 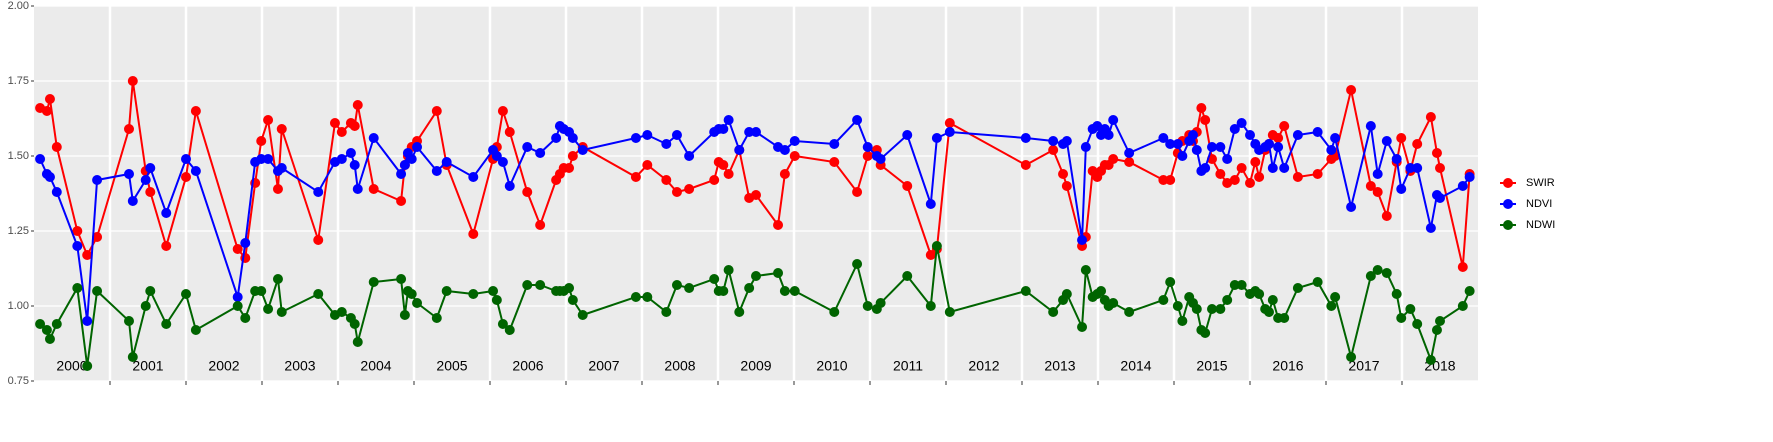 What do you see at coordinates (147, 366) in the screenshot?
I see `year-label: 2001` at bounding box center [147, 366].